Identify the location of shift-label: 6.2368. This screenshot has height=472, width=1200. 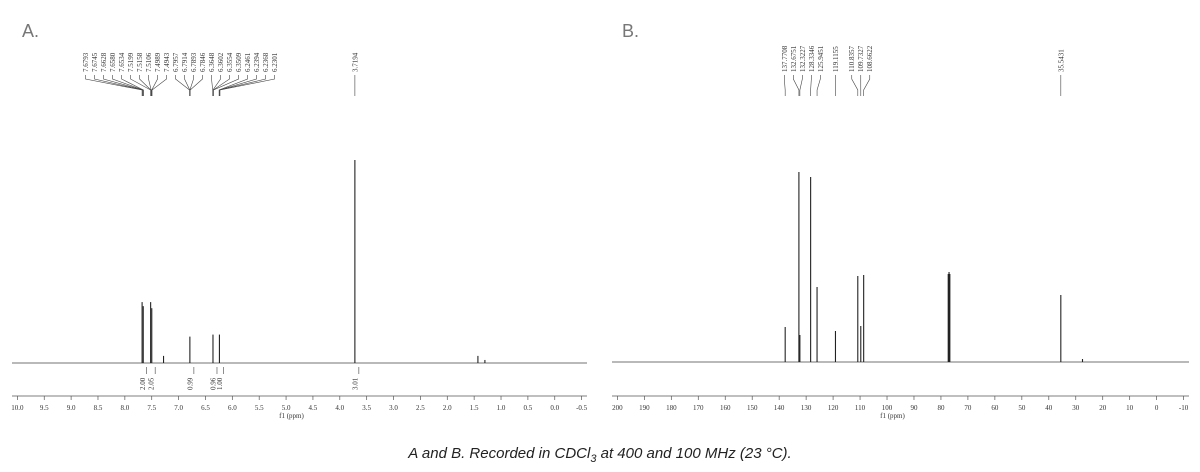
(266, 62).